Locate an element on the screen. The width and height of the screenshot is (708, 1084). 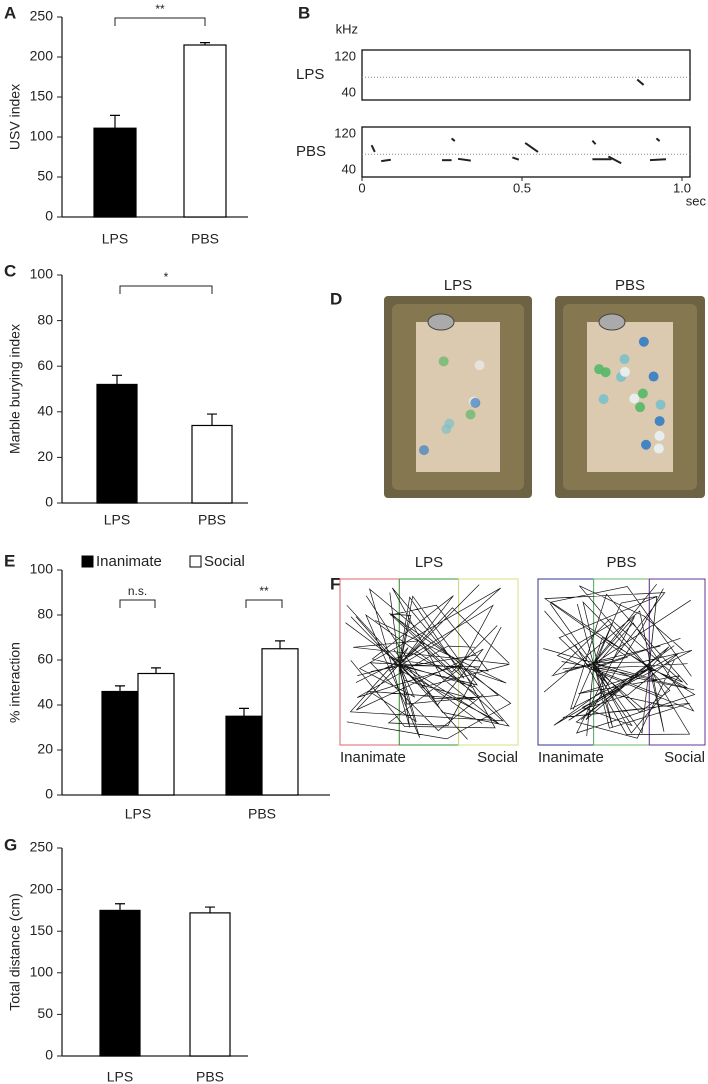
x-tick-label: 1.0 is located at coordinates (682, 187).